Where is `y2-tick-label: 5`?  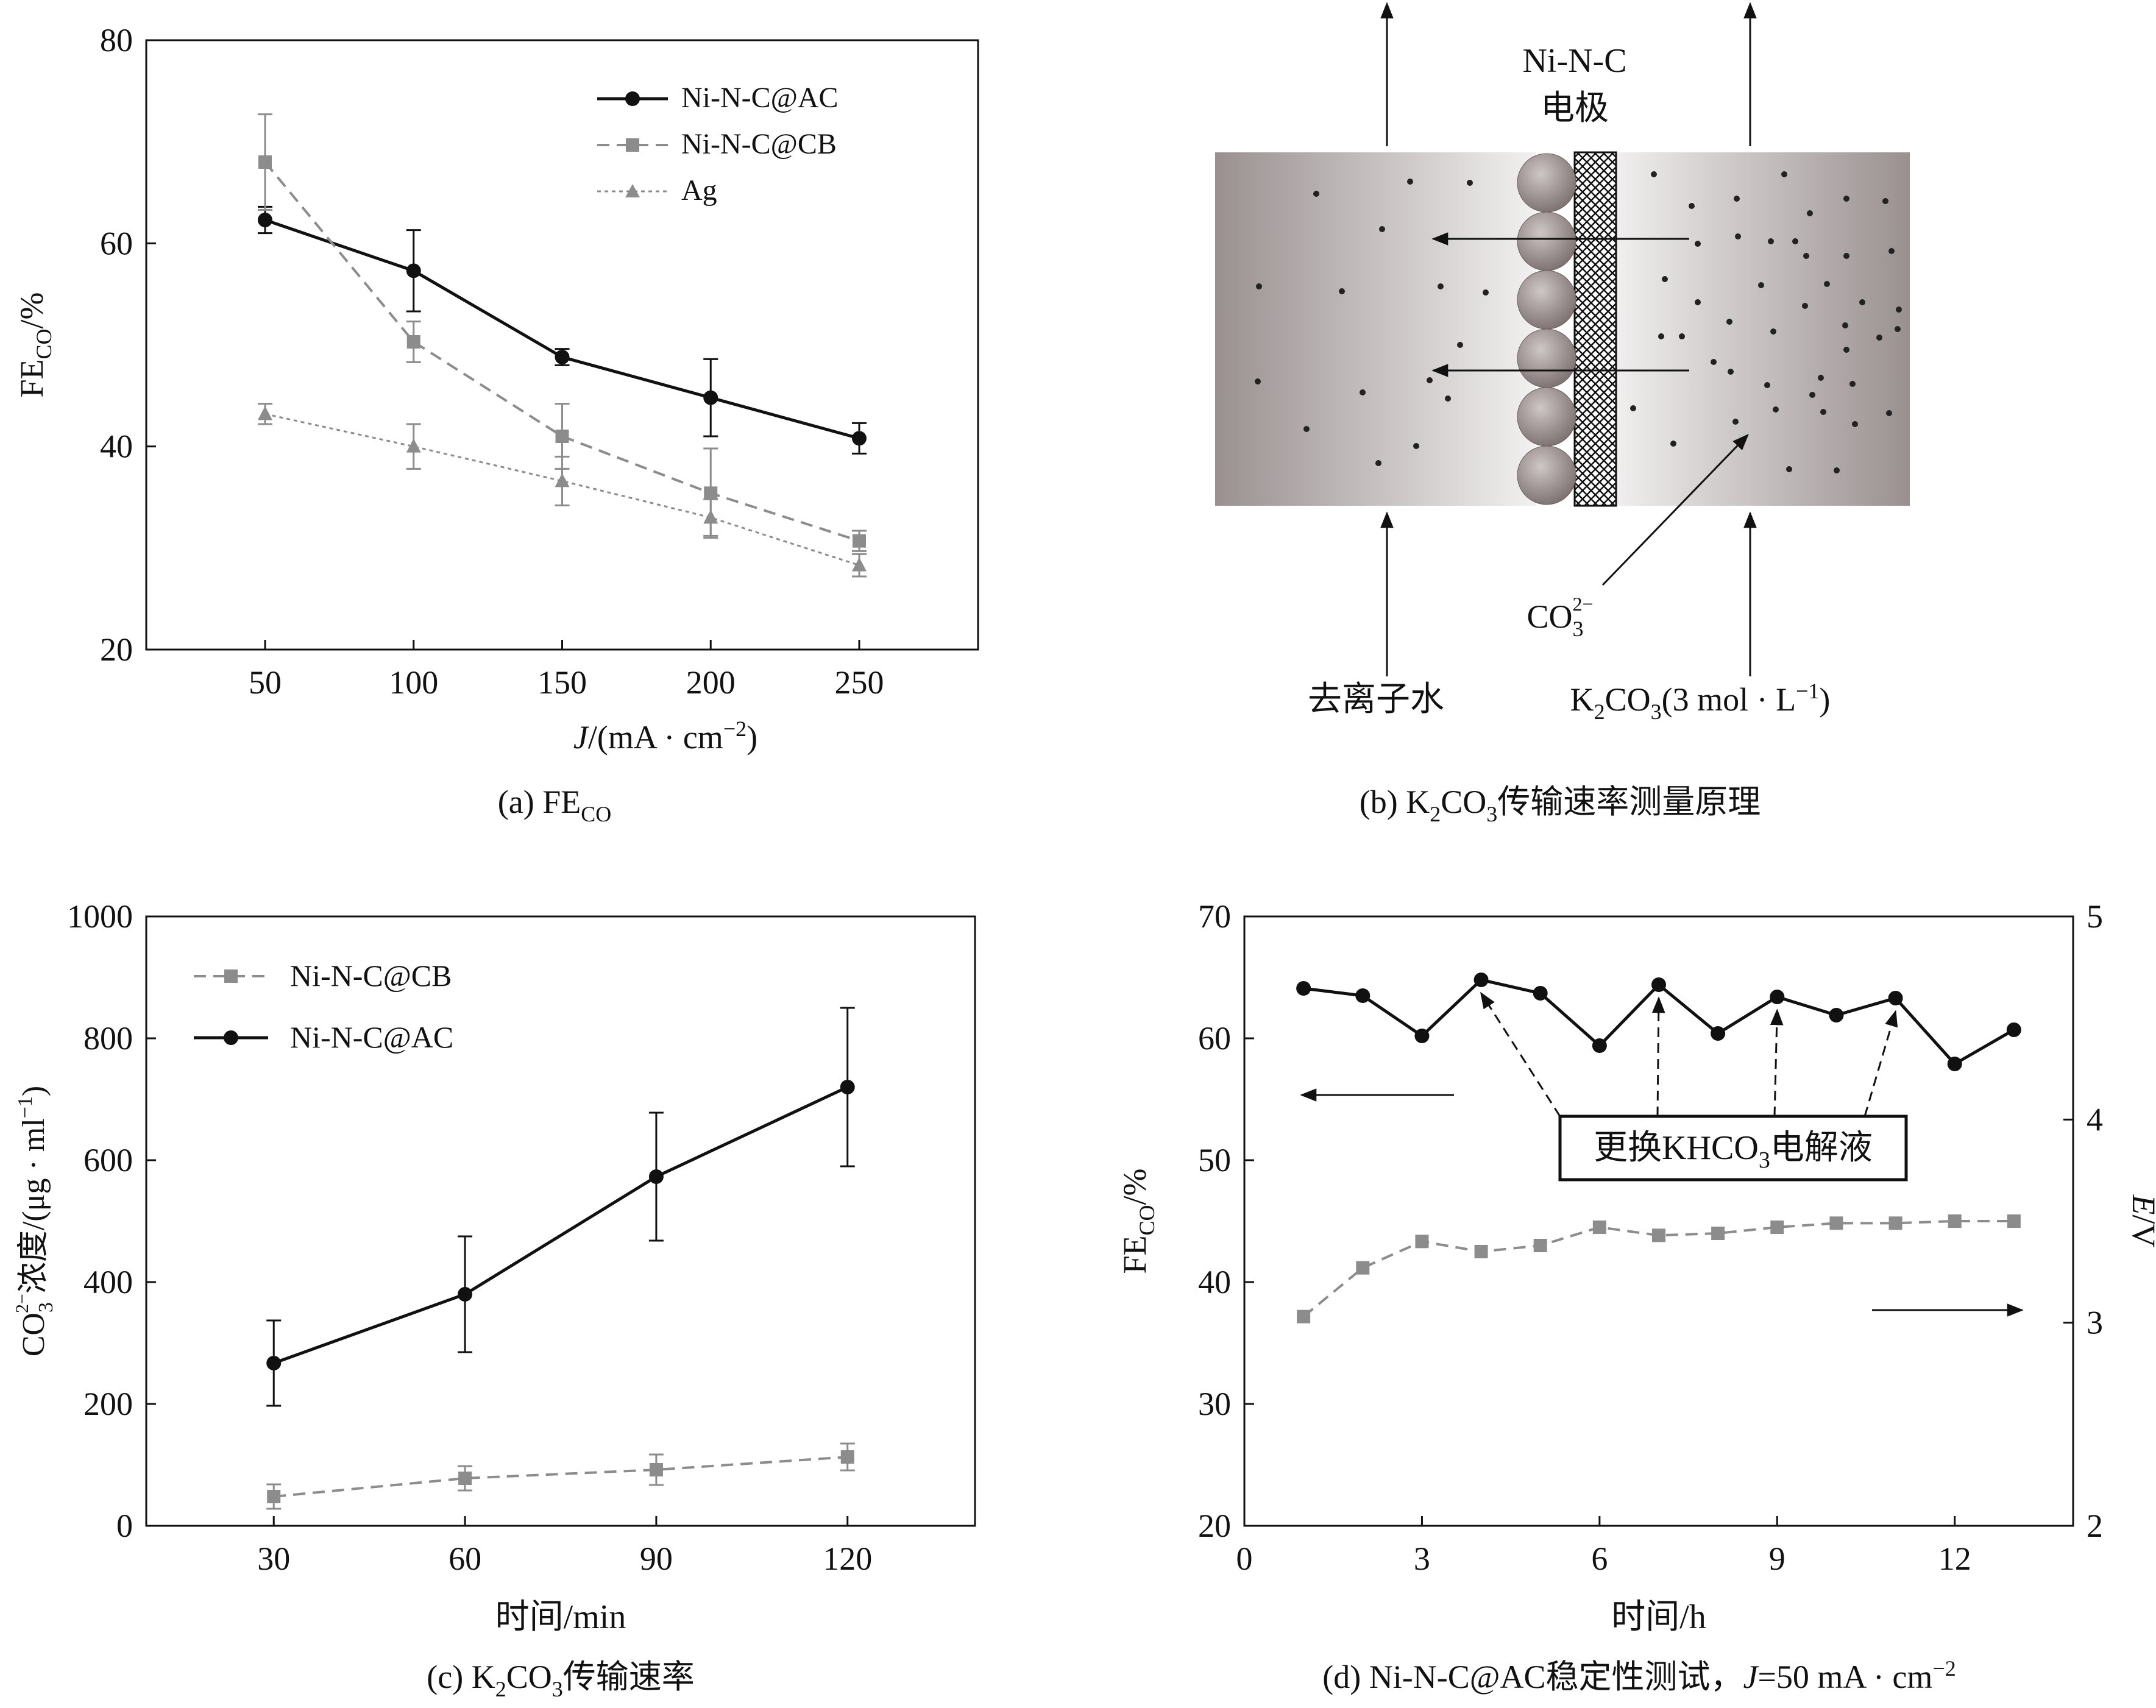
y2-tick-label: 5 is located at coordinates (2095, 916).